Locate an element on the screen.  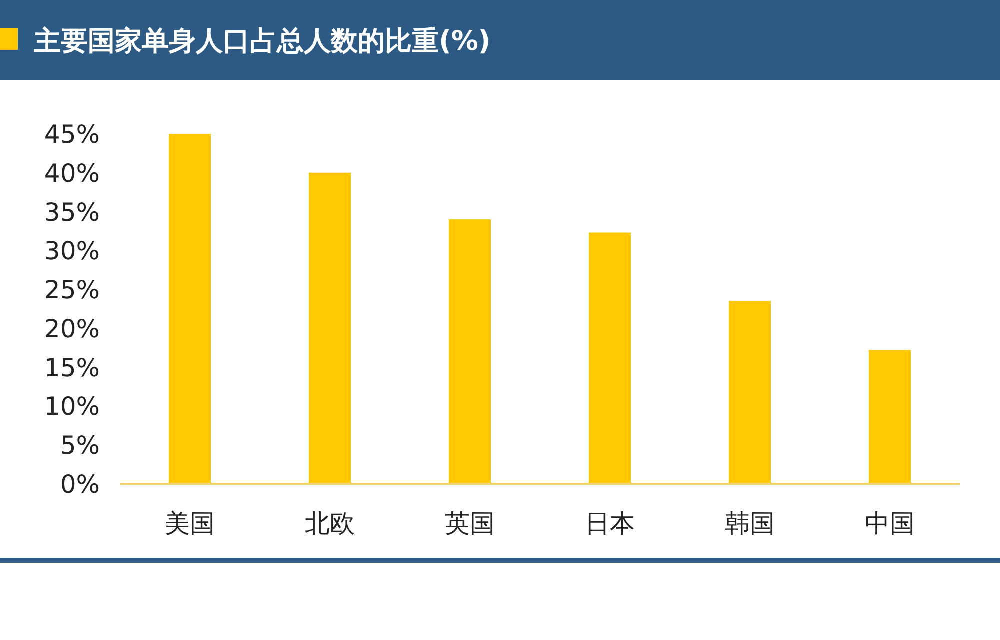
y-tick-label: 30% is located at coordinates (72, 251).